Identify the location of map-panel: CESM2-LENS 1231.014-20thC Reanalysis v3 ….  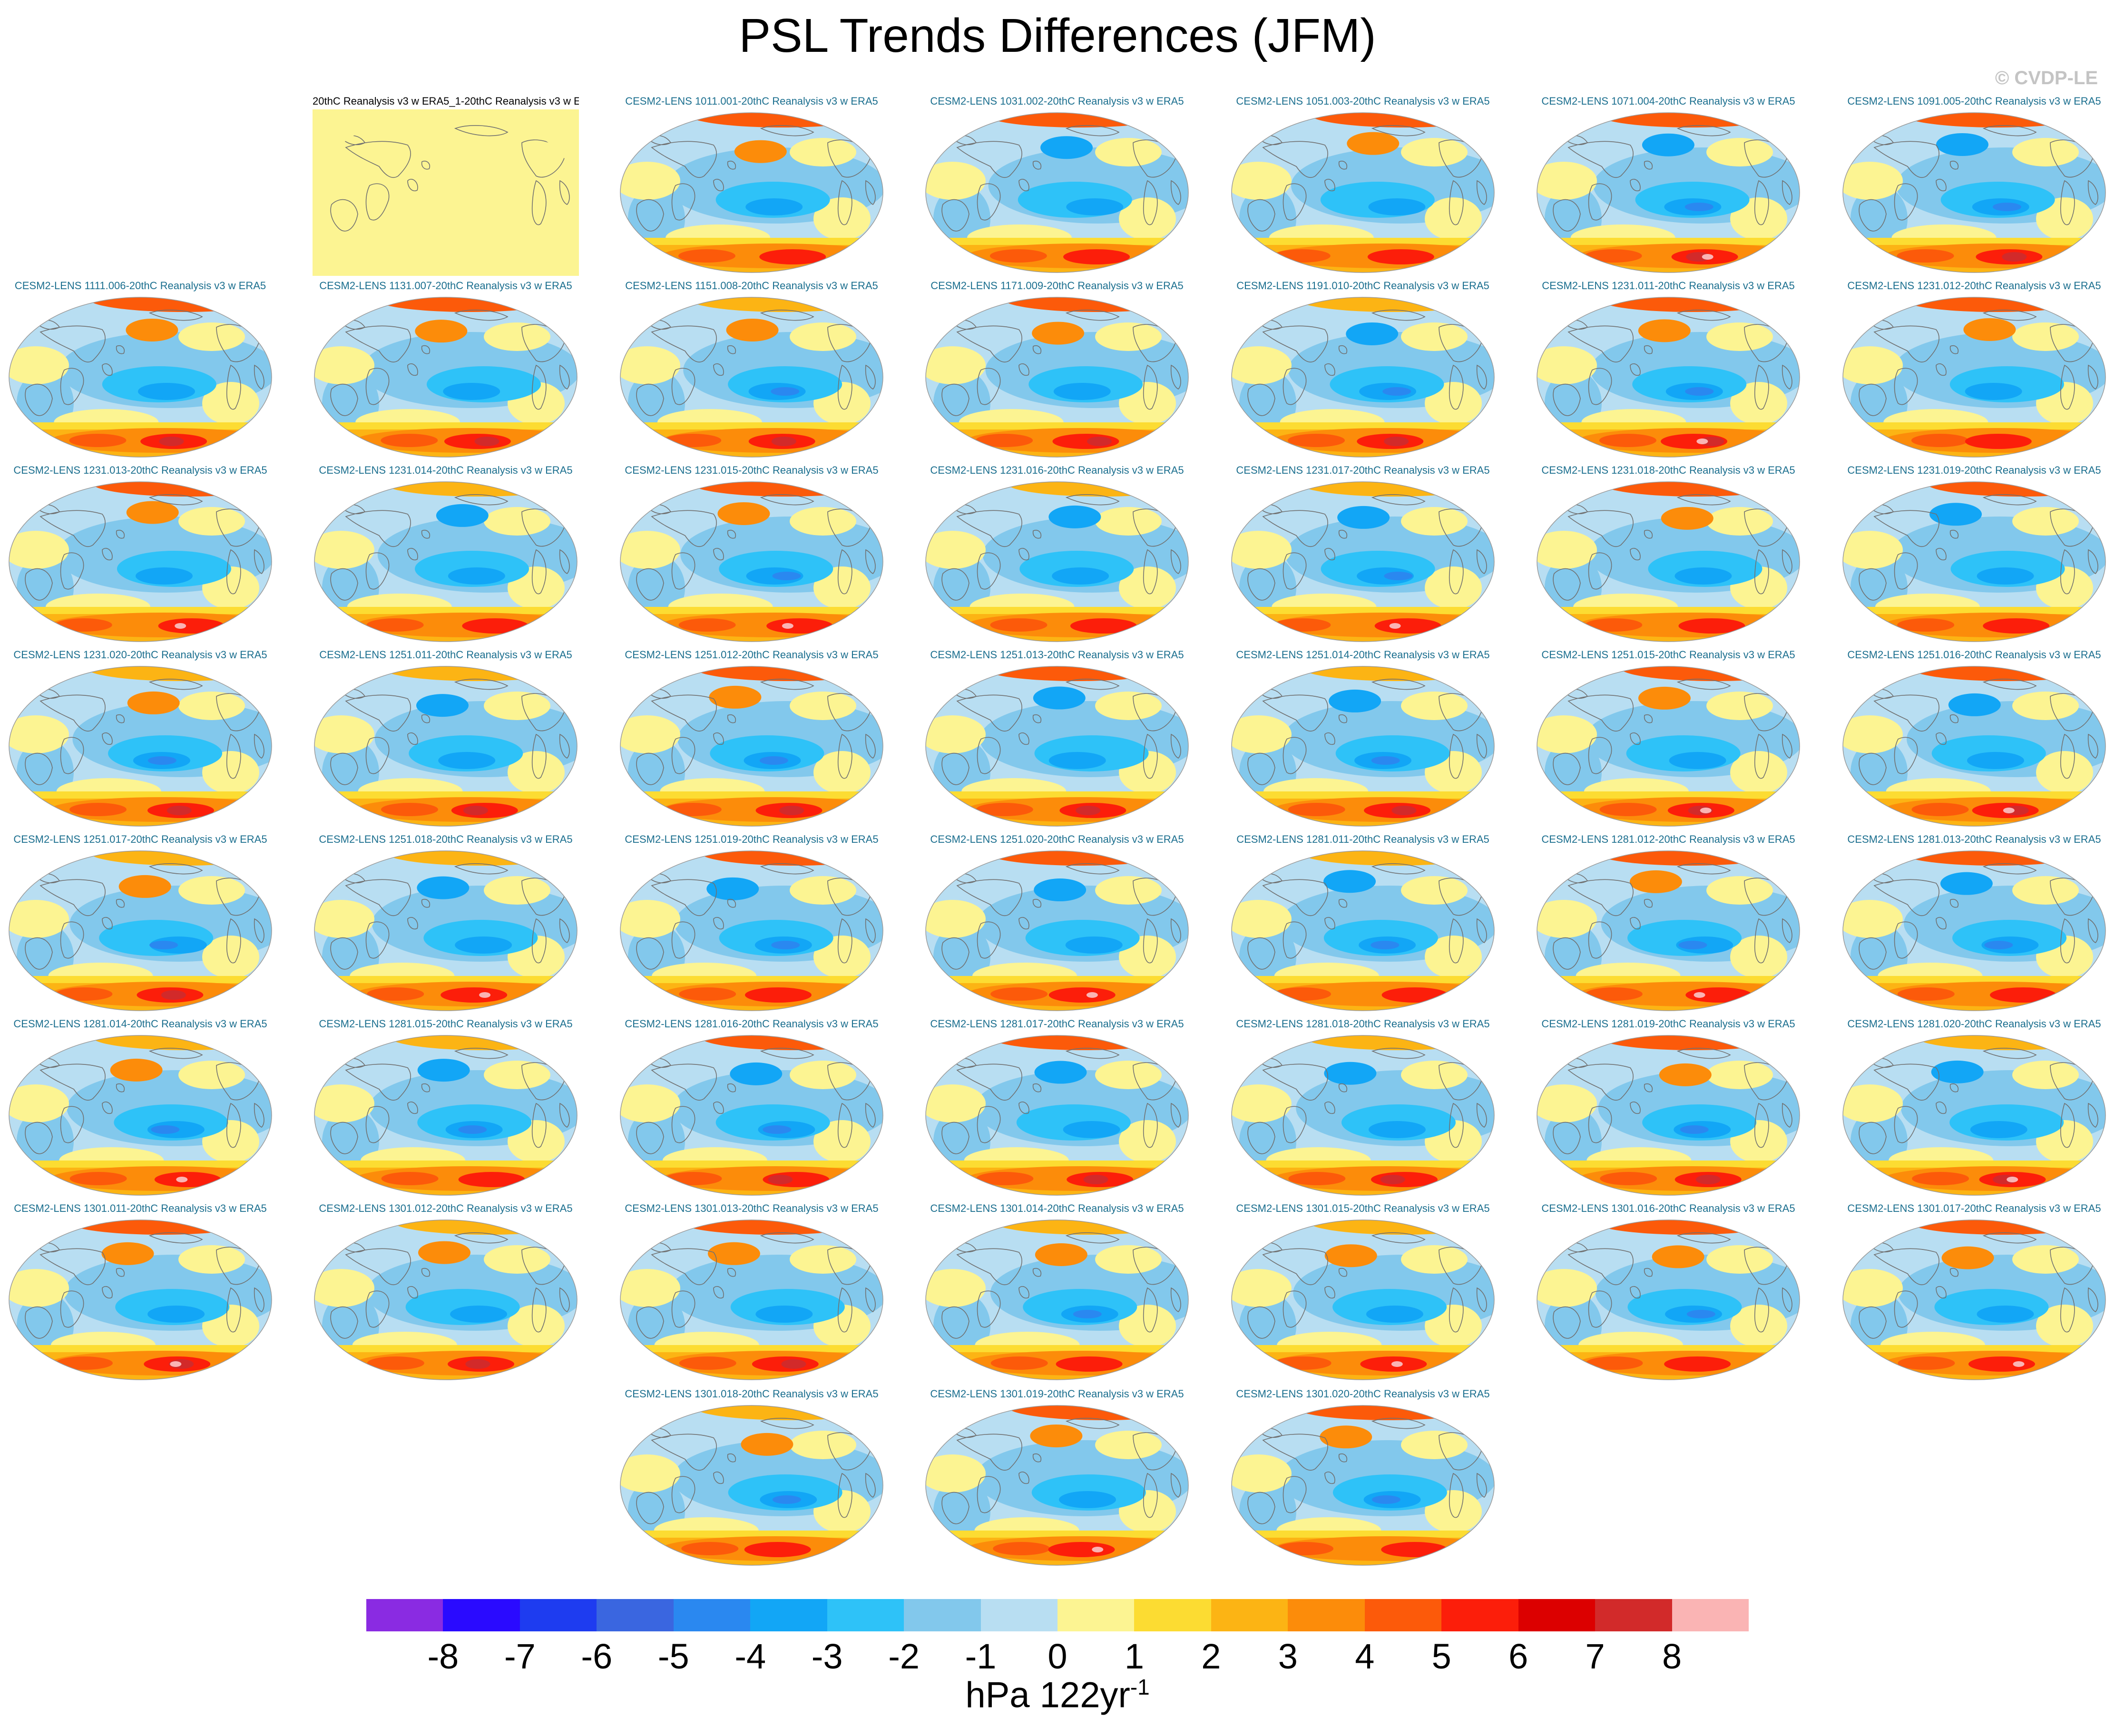
(446, 554).